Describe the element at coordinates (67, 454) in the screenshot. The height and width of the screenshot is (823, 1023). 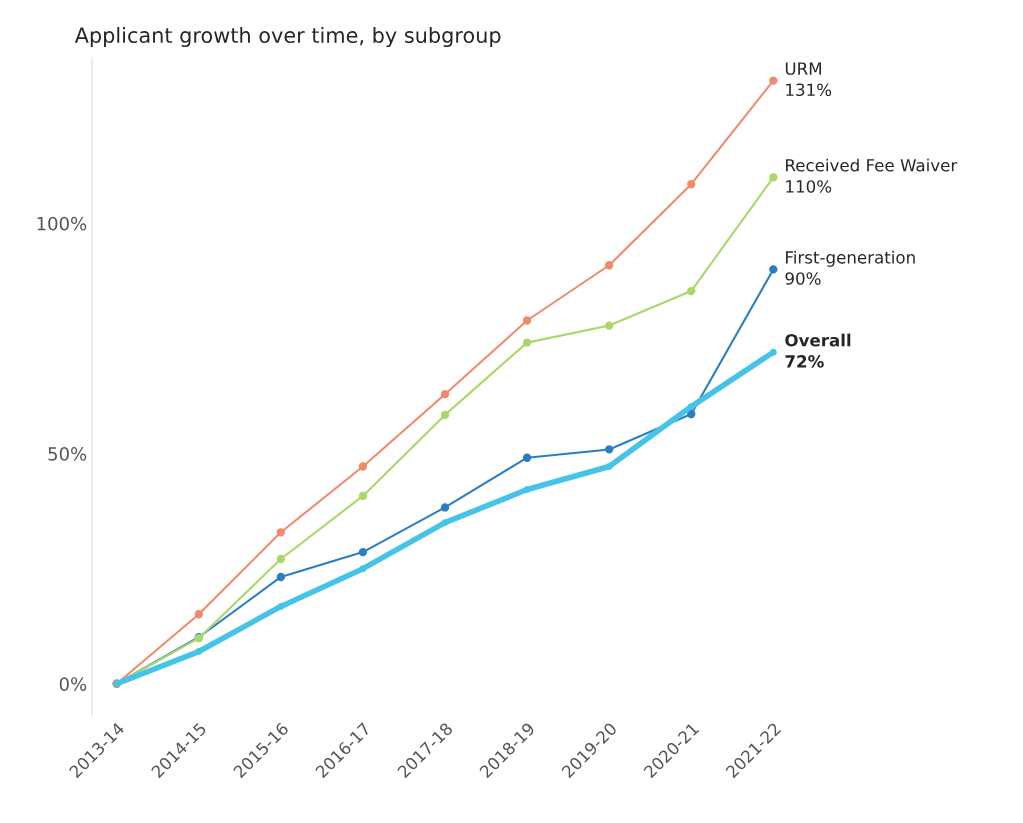
I see `y-tick-label: 50%` at that location.